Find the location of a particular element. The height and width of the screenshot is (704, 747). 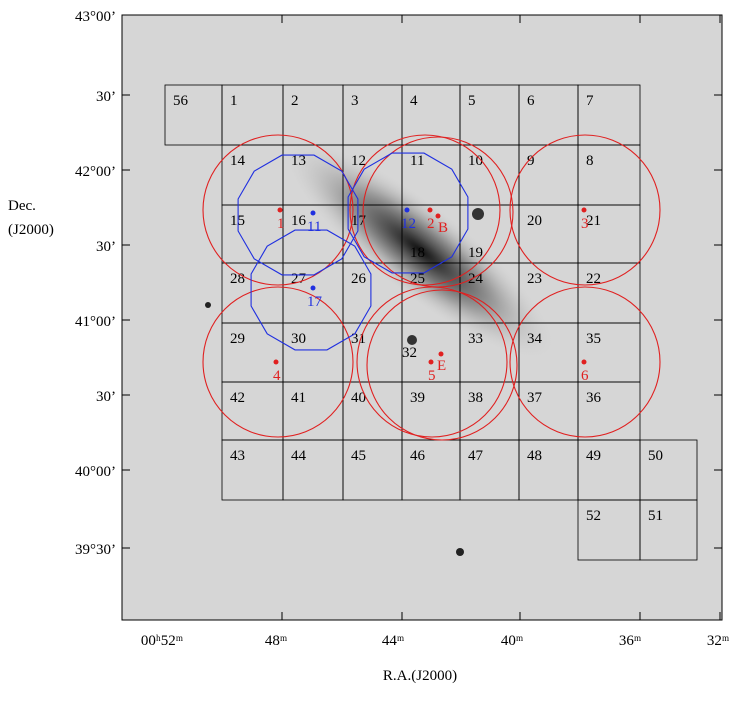

x-tick-label: 36ᵐ is located at coordinates (630, 641).